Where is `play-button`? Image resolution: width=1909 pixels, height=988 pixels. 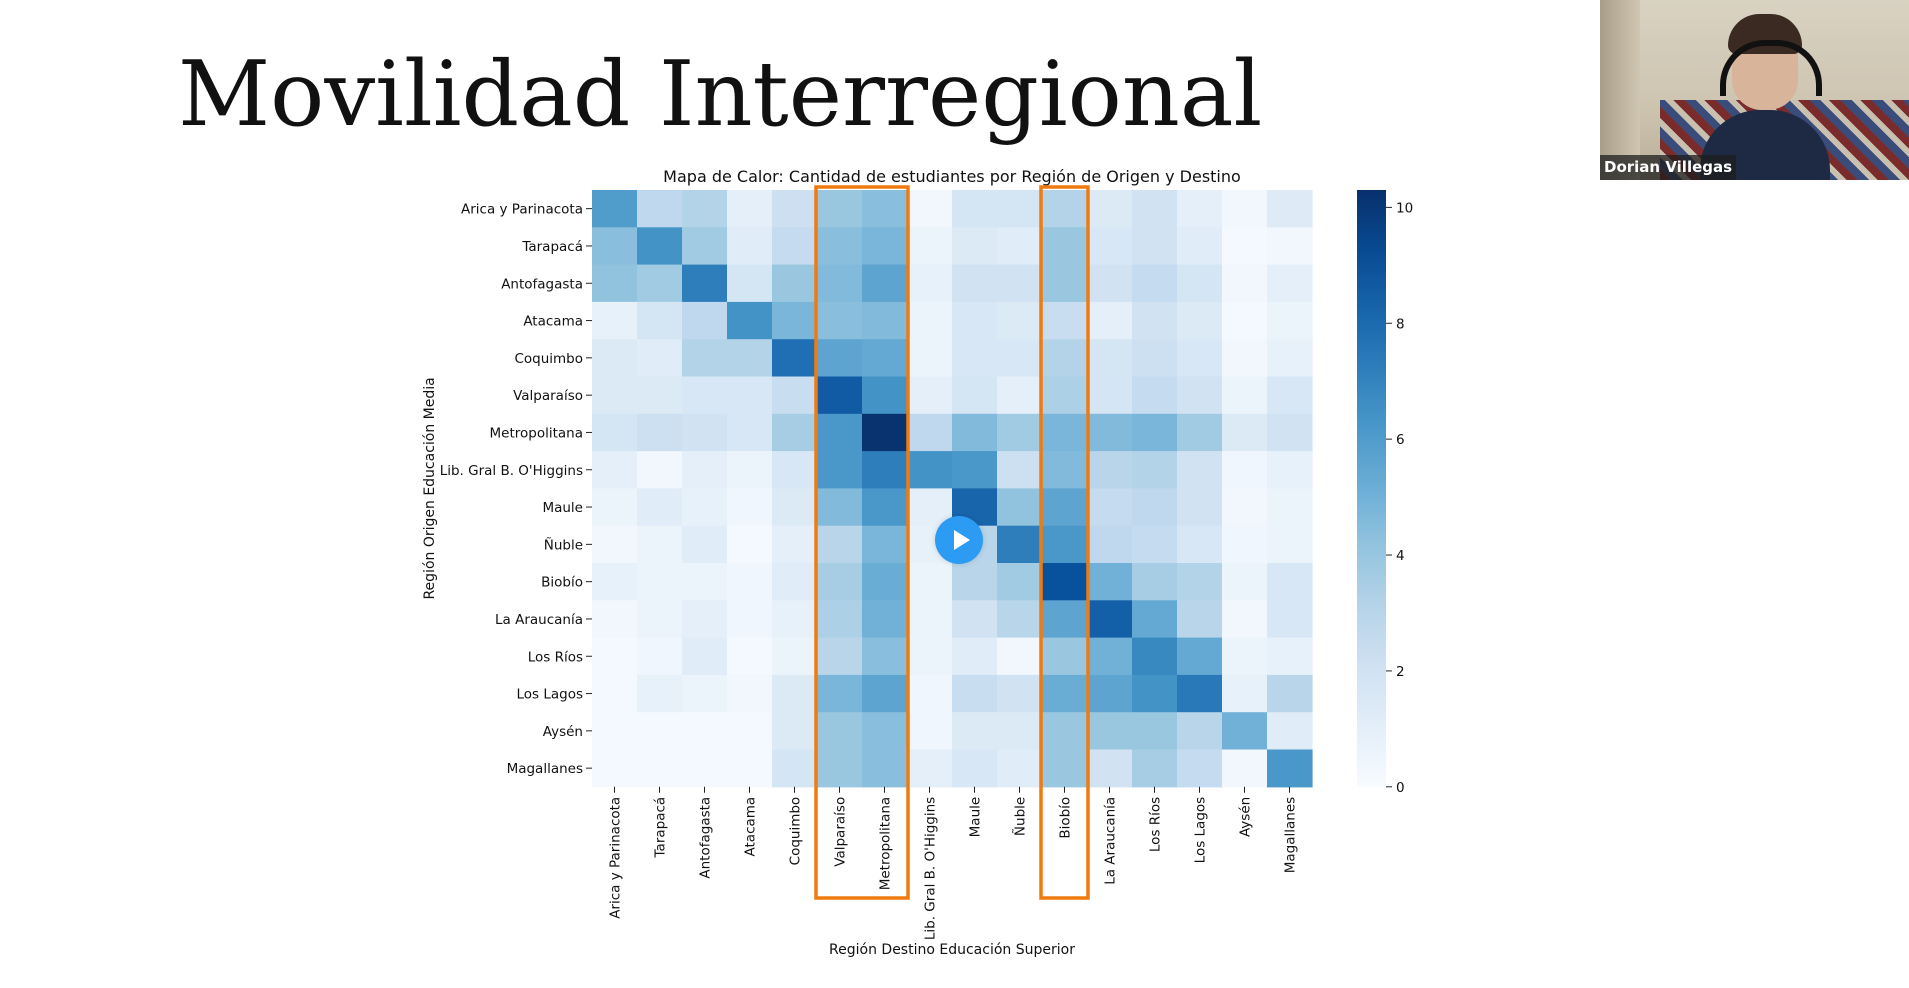 play-button is located at coordinates (959, 540).